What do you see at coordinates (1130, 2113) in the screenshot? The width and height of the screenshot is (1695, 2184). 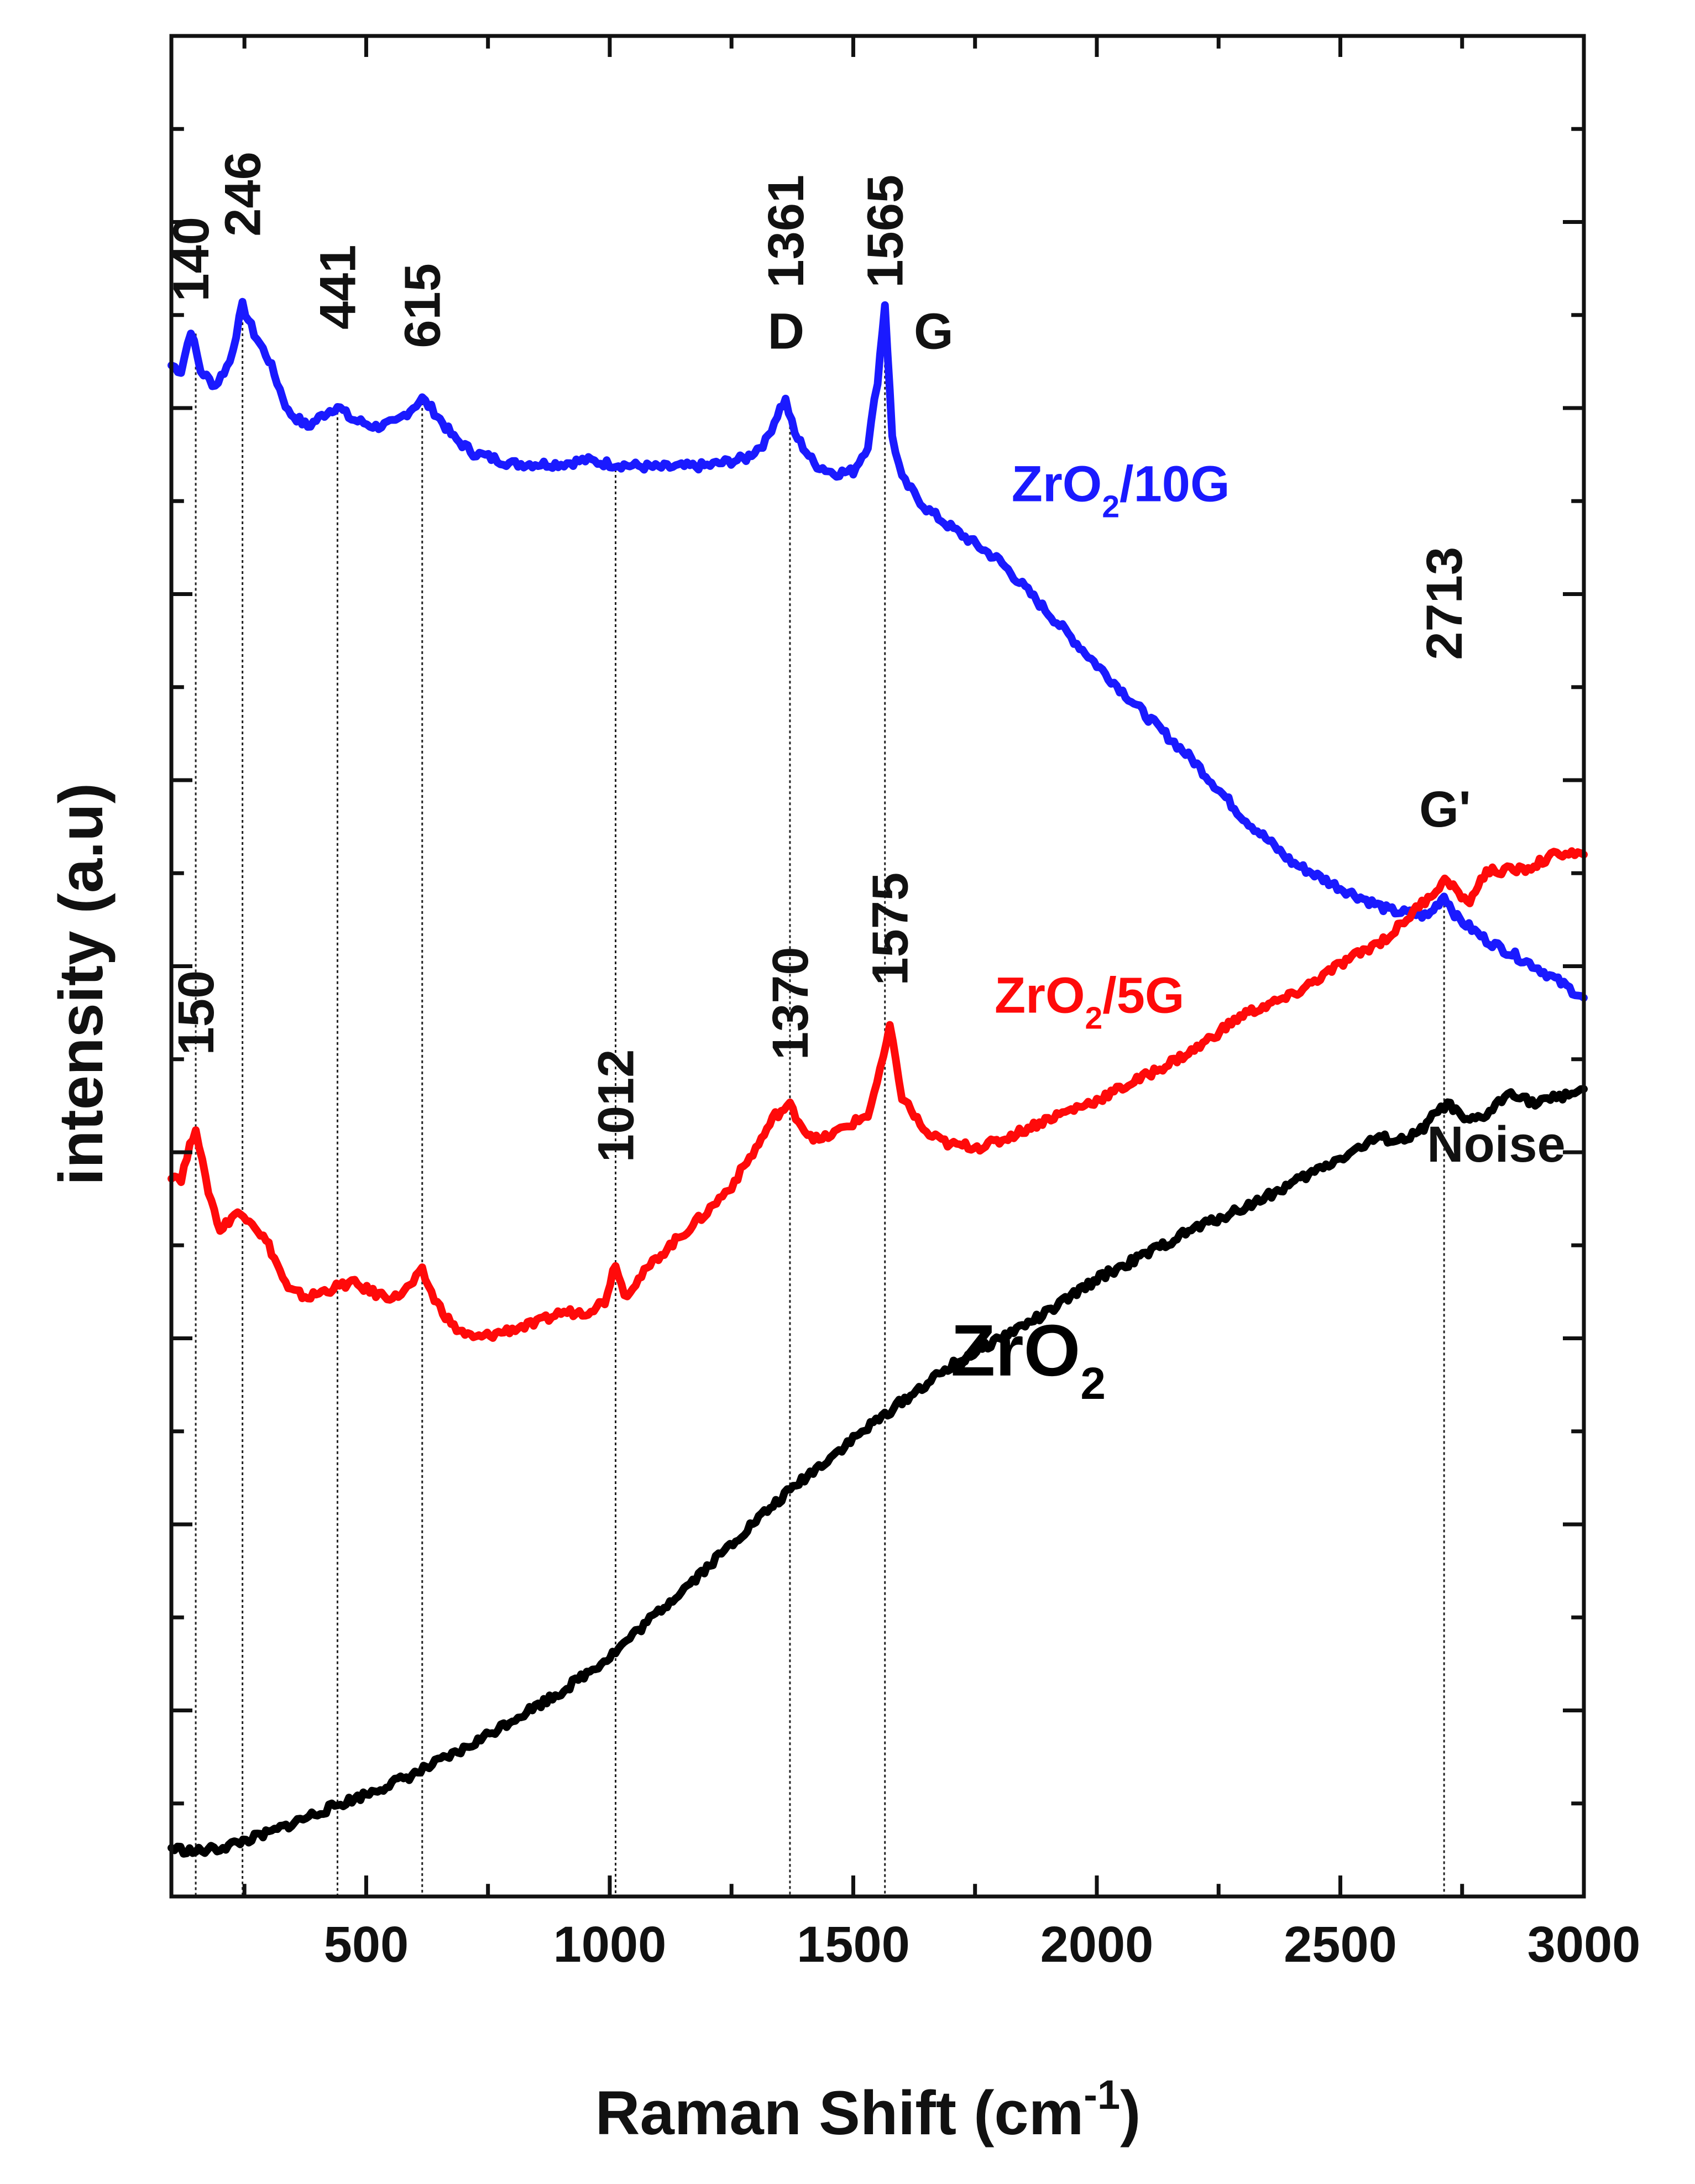 I see `x-axis-title-close: )` at bounding box center [1130, 2113].